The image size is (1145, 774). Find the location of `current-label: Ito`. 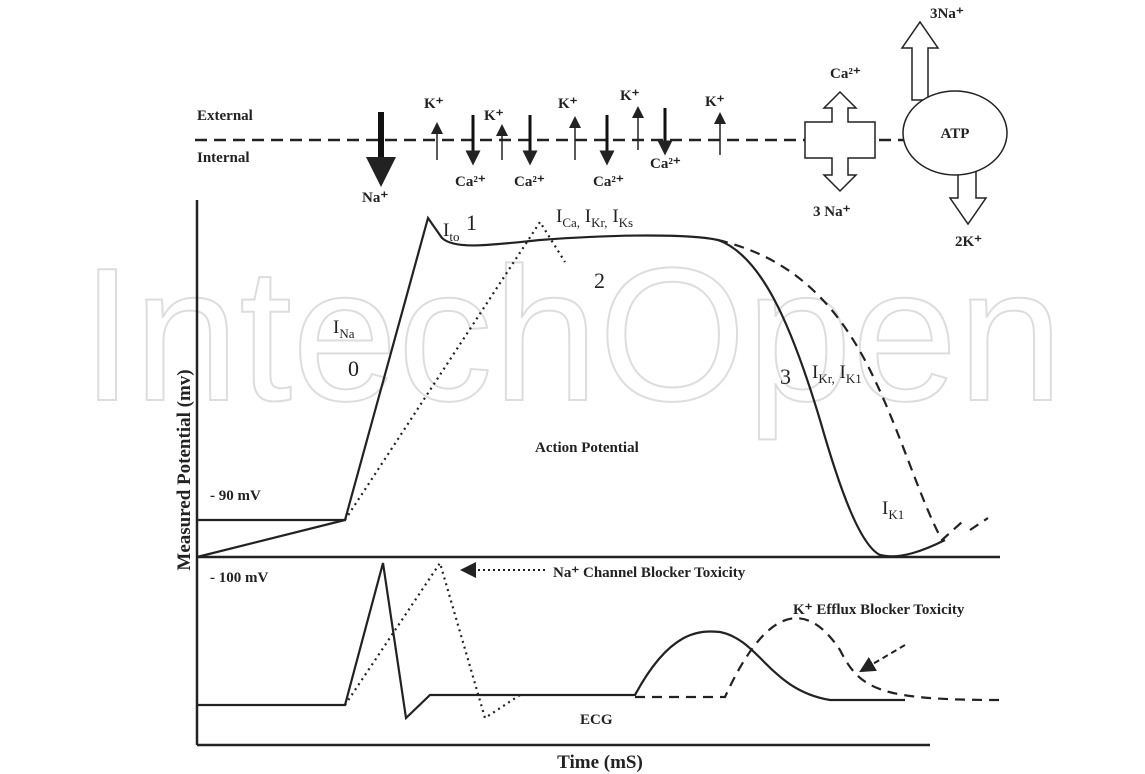

current-label: Ito is located at coordinates (451, 232).